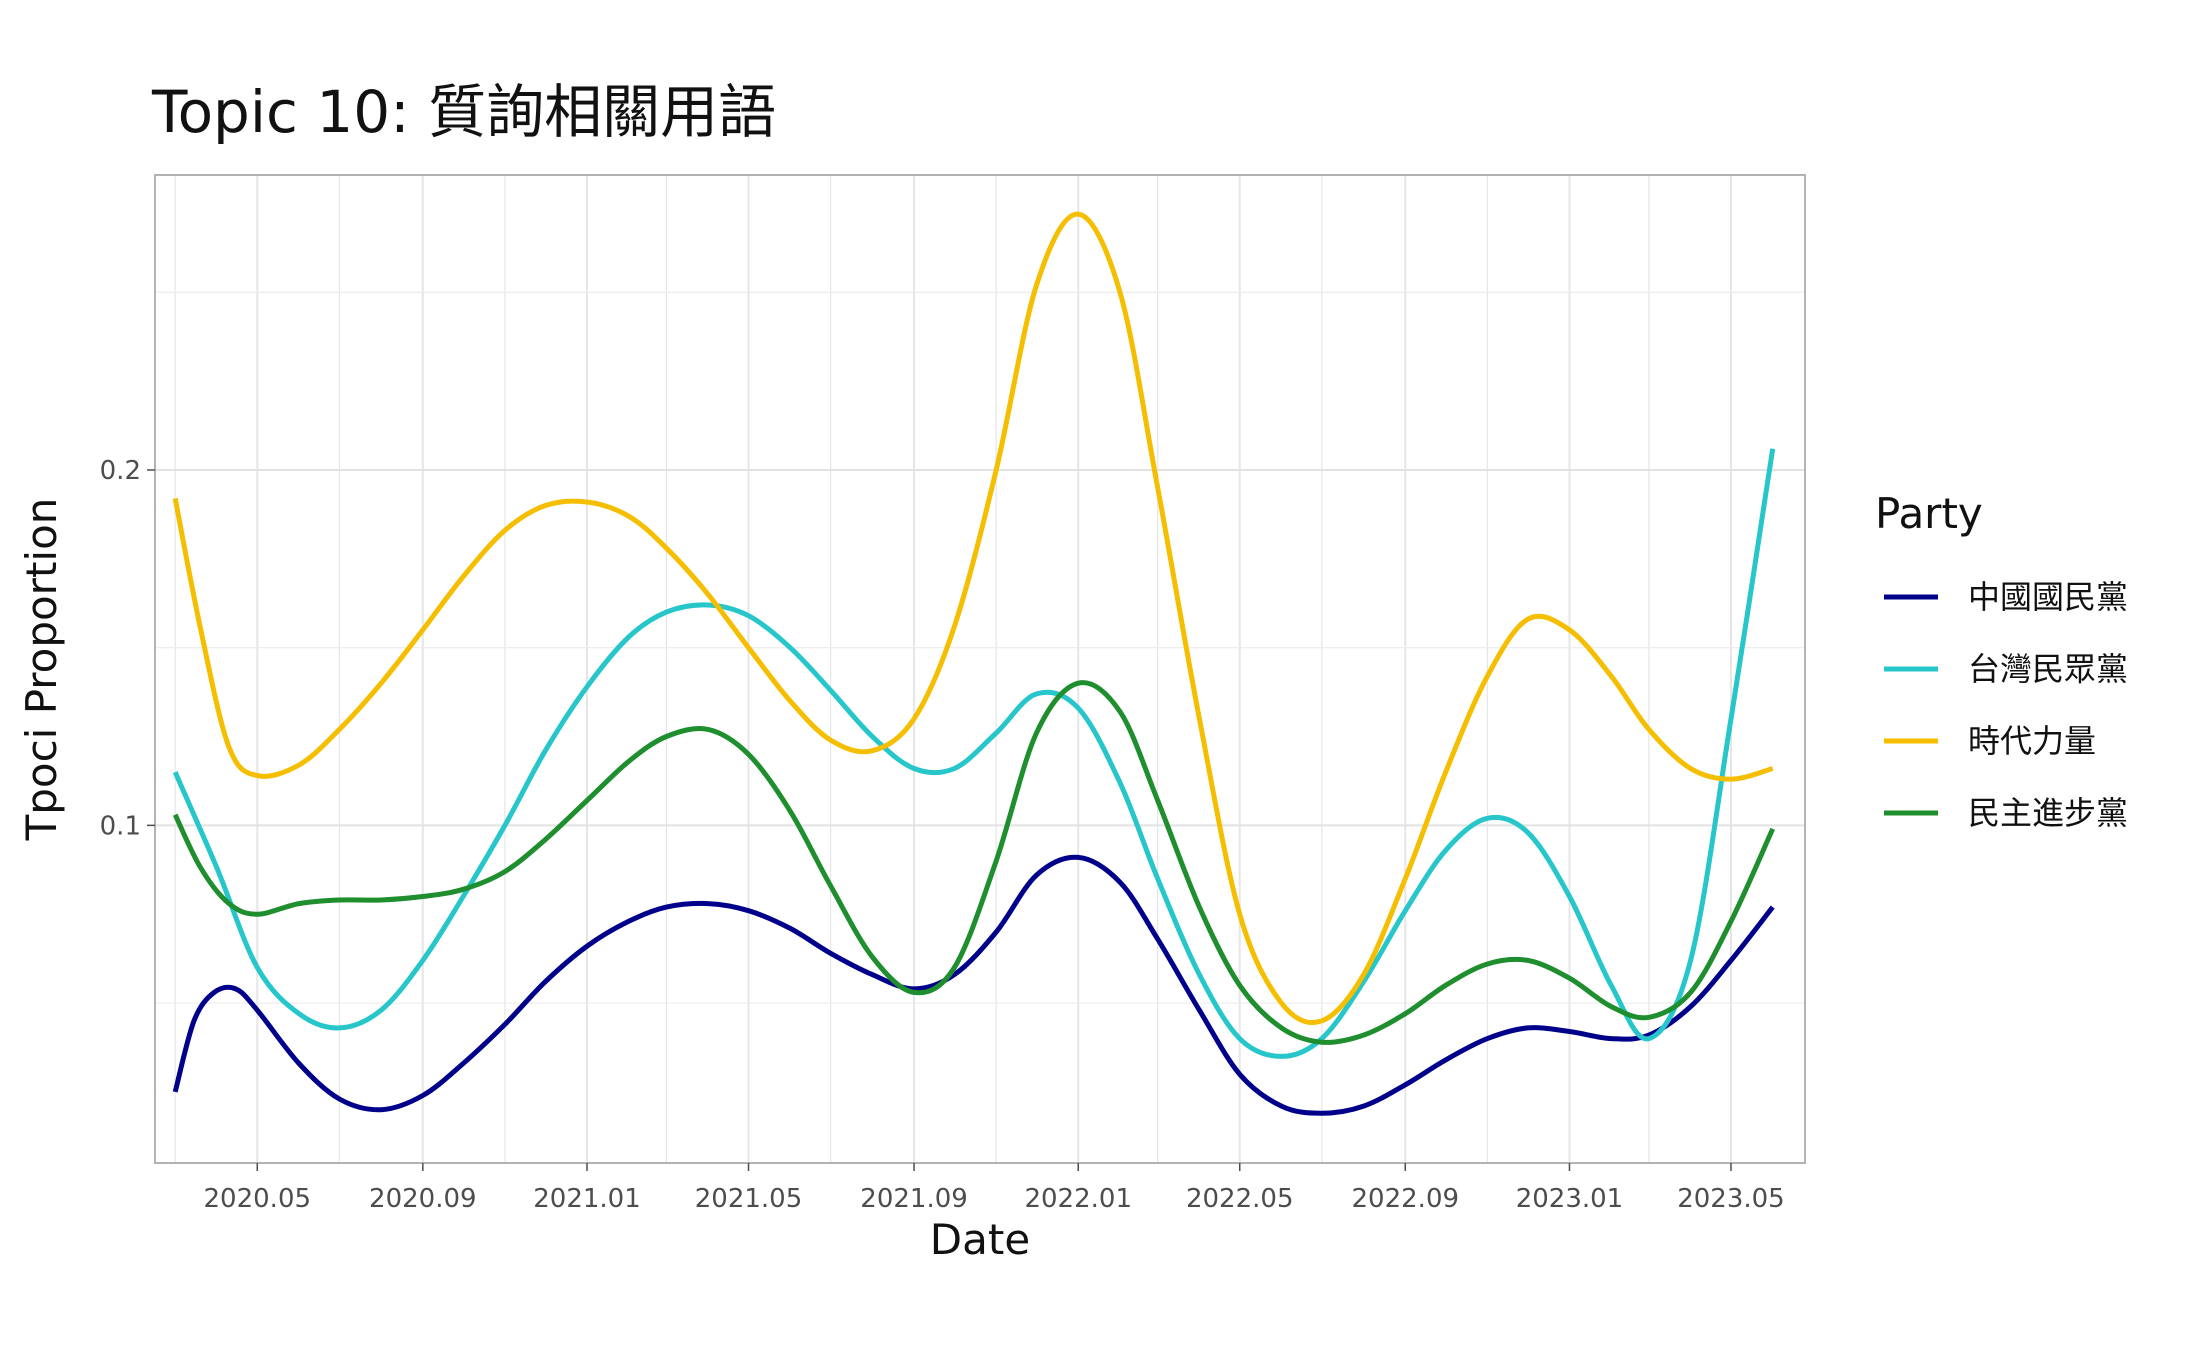 This screenshot has width=2187, height=1351. I want to click on x-tick-label: 2023.01, so click(1570, 1199).